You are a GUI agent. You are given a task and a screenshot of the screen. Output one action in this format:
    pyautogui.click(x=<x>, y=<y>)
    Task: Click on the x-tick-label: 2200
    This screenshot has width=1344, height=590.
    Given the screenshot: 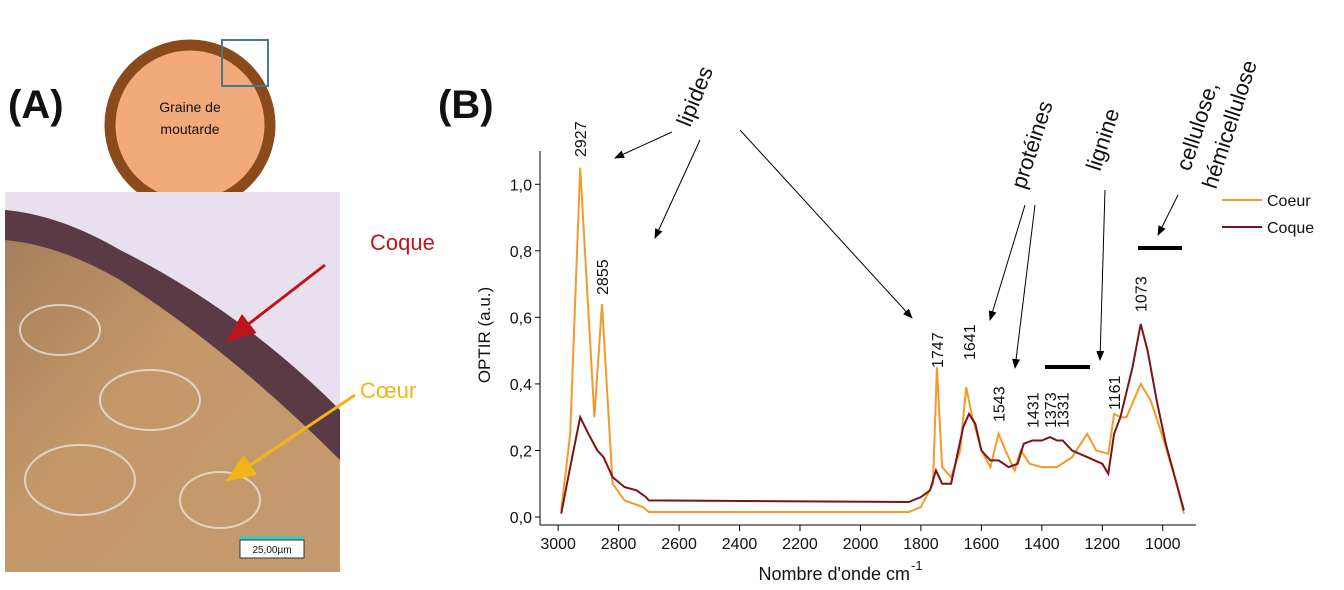 What is the action you would take?
    pyautogui.click(x=800, y=544)
    